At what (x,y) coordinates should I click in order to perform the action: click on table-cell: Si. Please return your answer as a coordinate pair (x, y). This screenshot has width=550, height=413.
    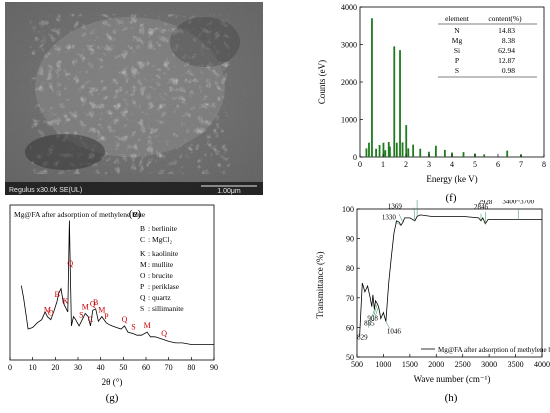
    Looking at the image, I should click on (457, 50).